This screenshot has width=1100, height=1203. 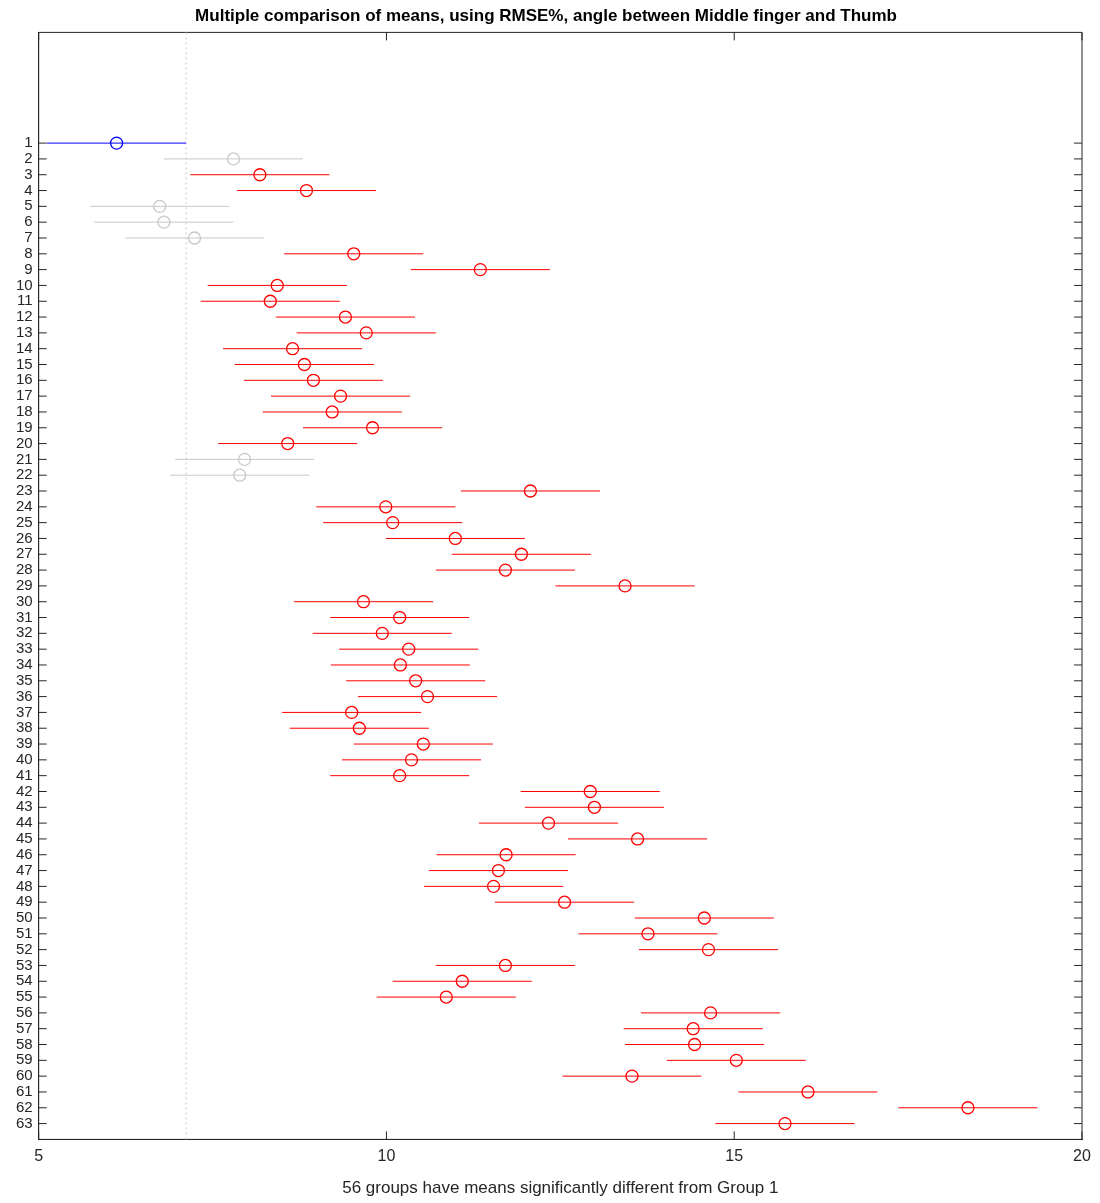 I want to click on y-tick-label: 38, so click(x=24, y=727).